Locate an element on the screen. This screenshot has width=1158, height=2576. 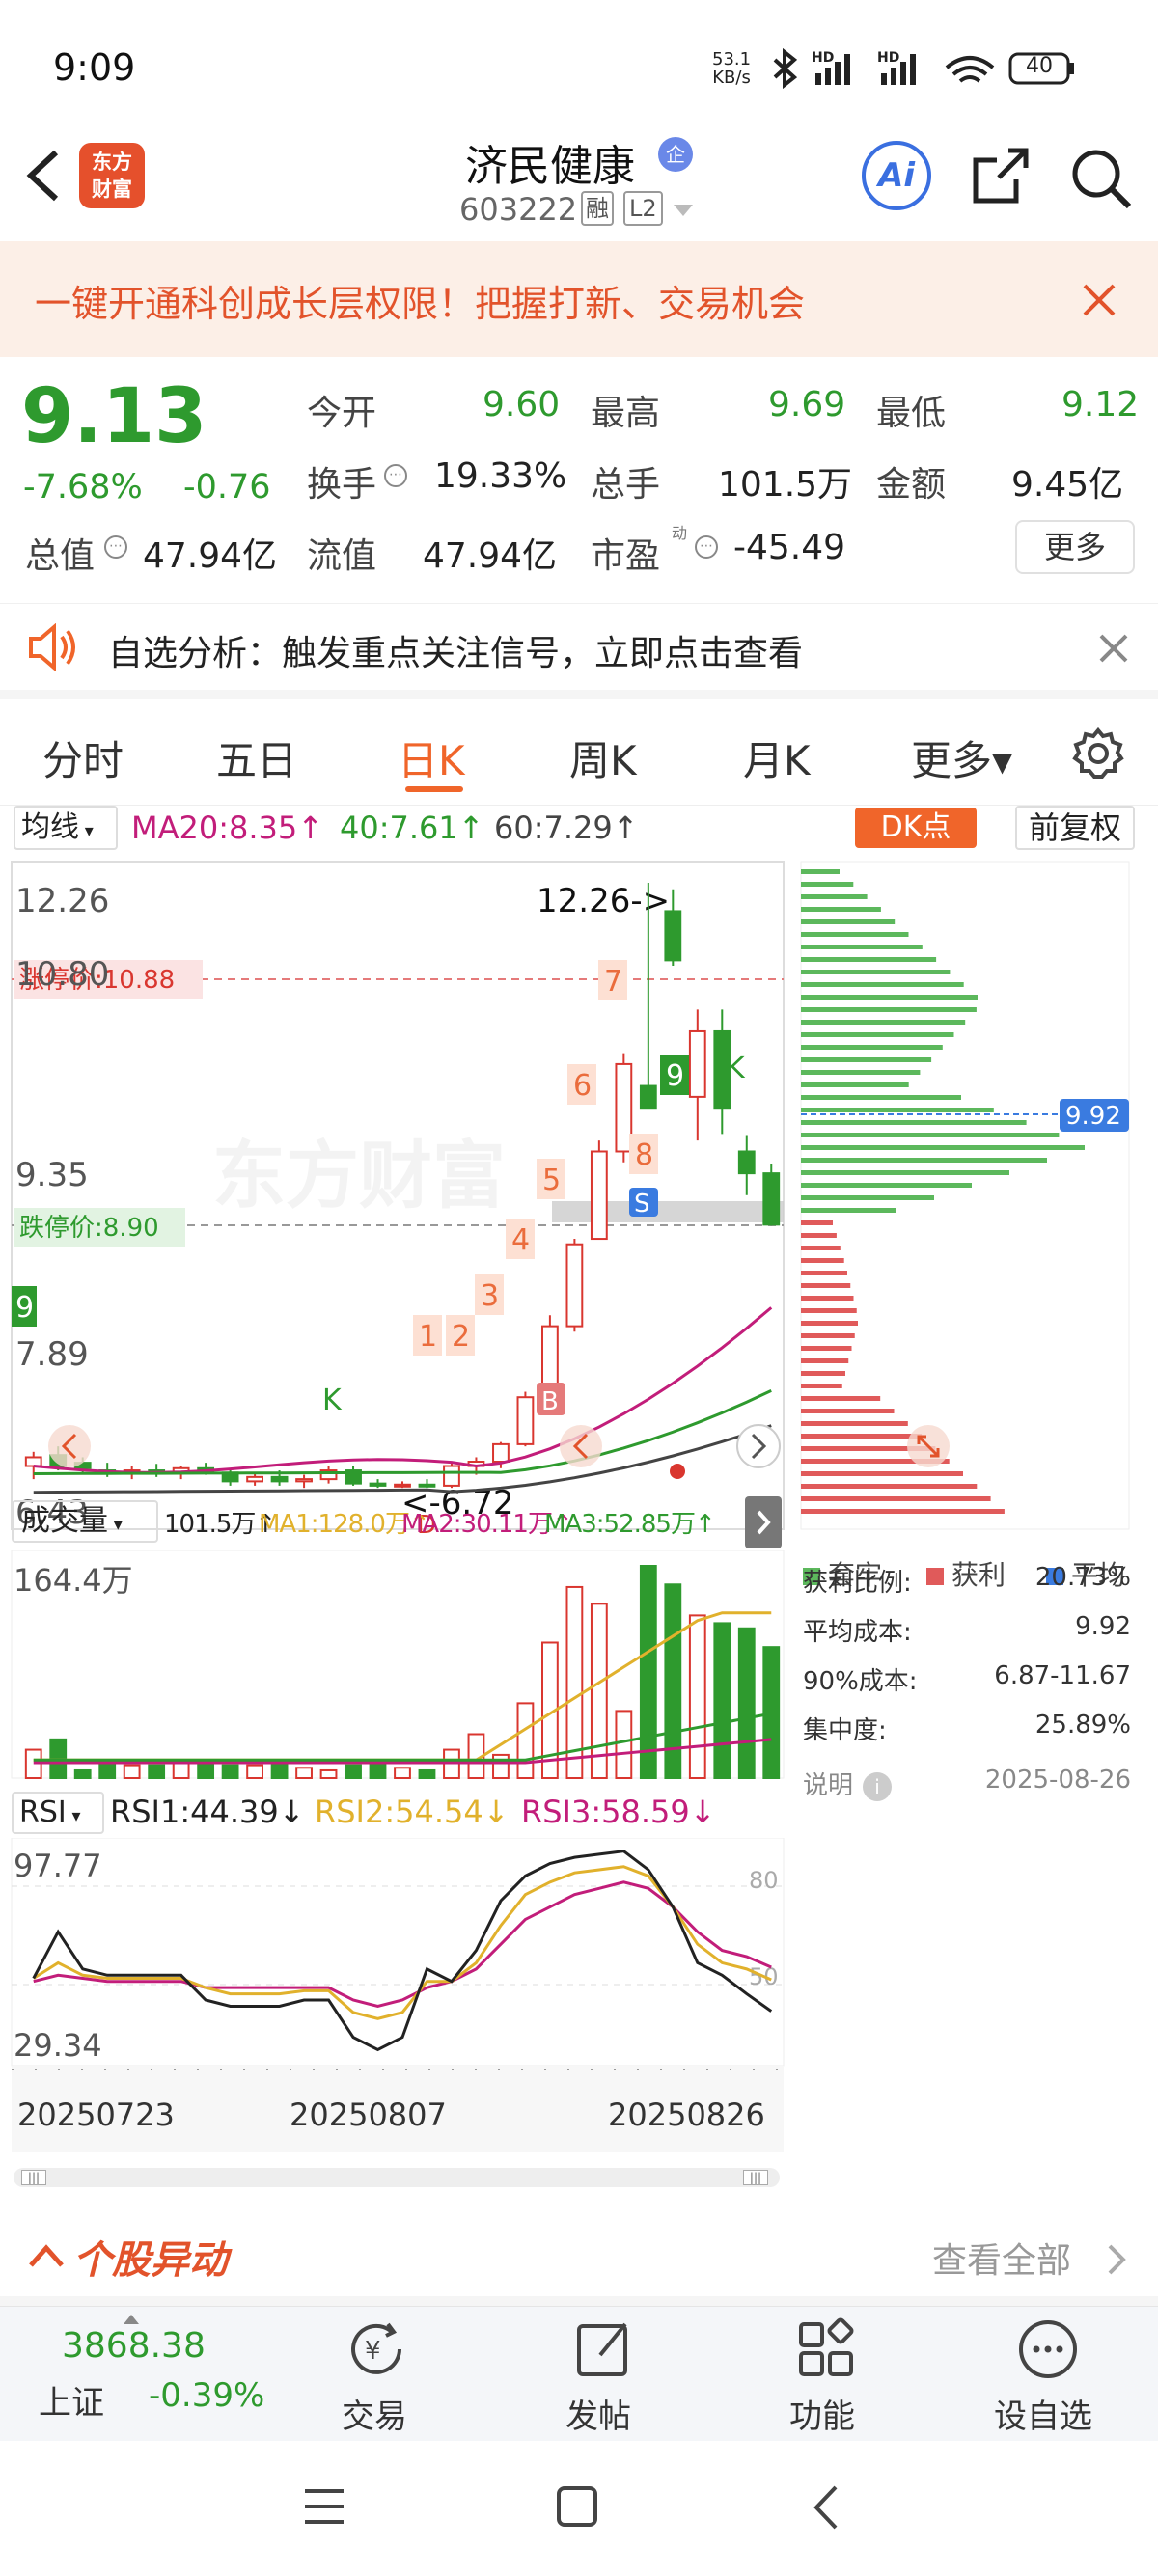
tab-monthly-k: 月K is located at coordinates (777, 761).